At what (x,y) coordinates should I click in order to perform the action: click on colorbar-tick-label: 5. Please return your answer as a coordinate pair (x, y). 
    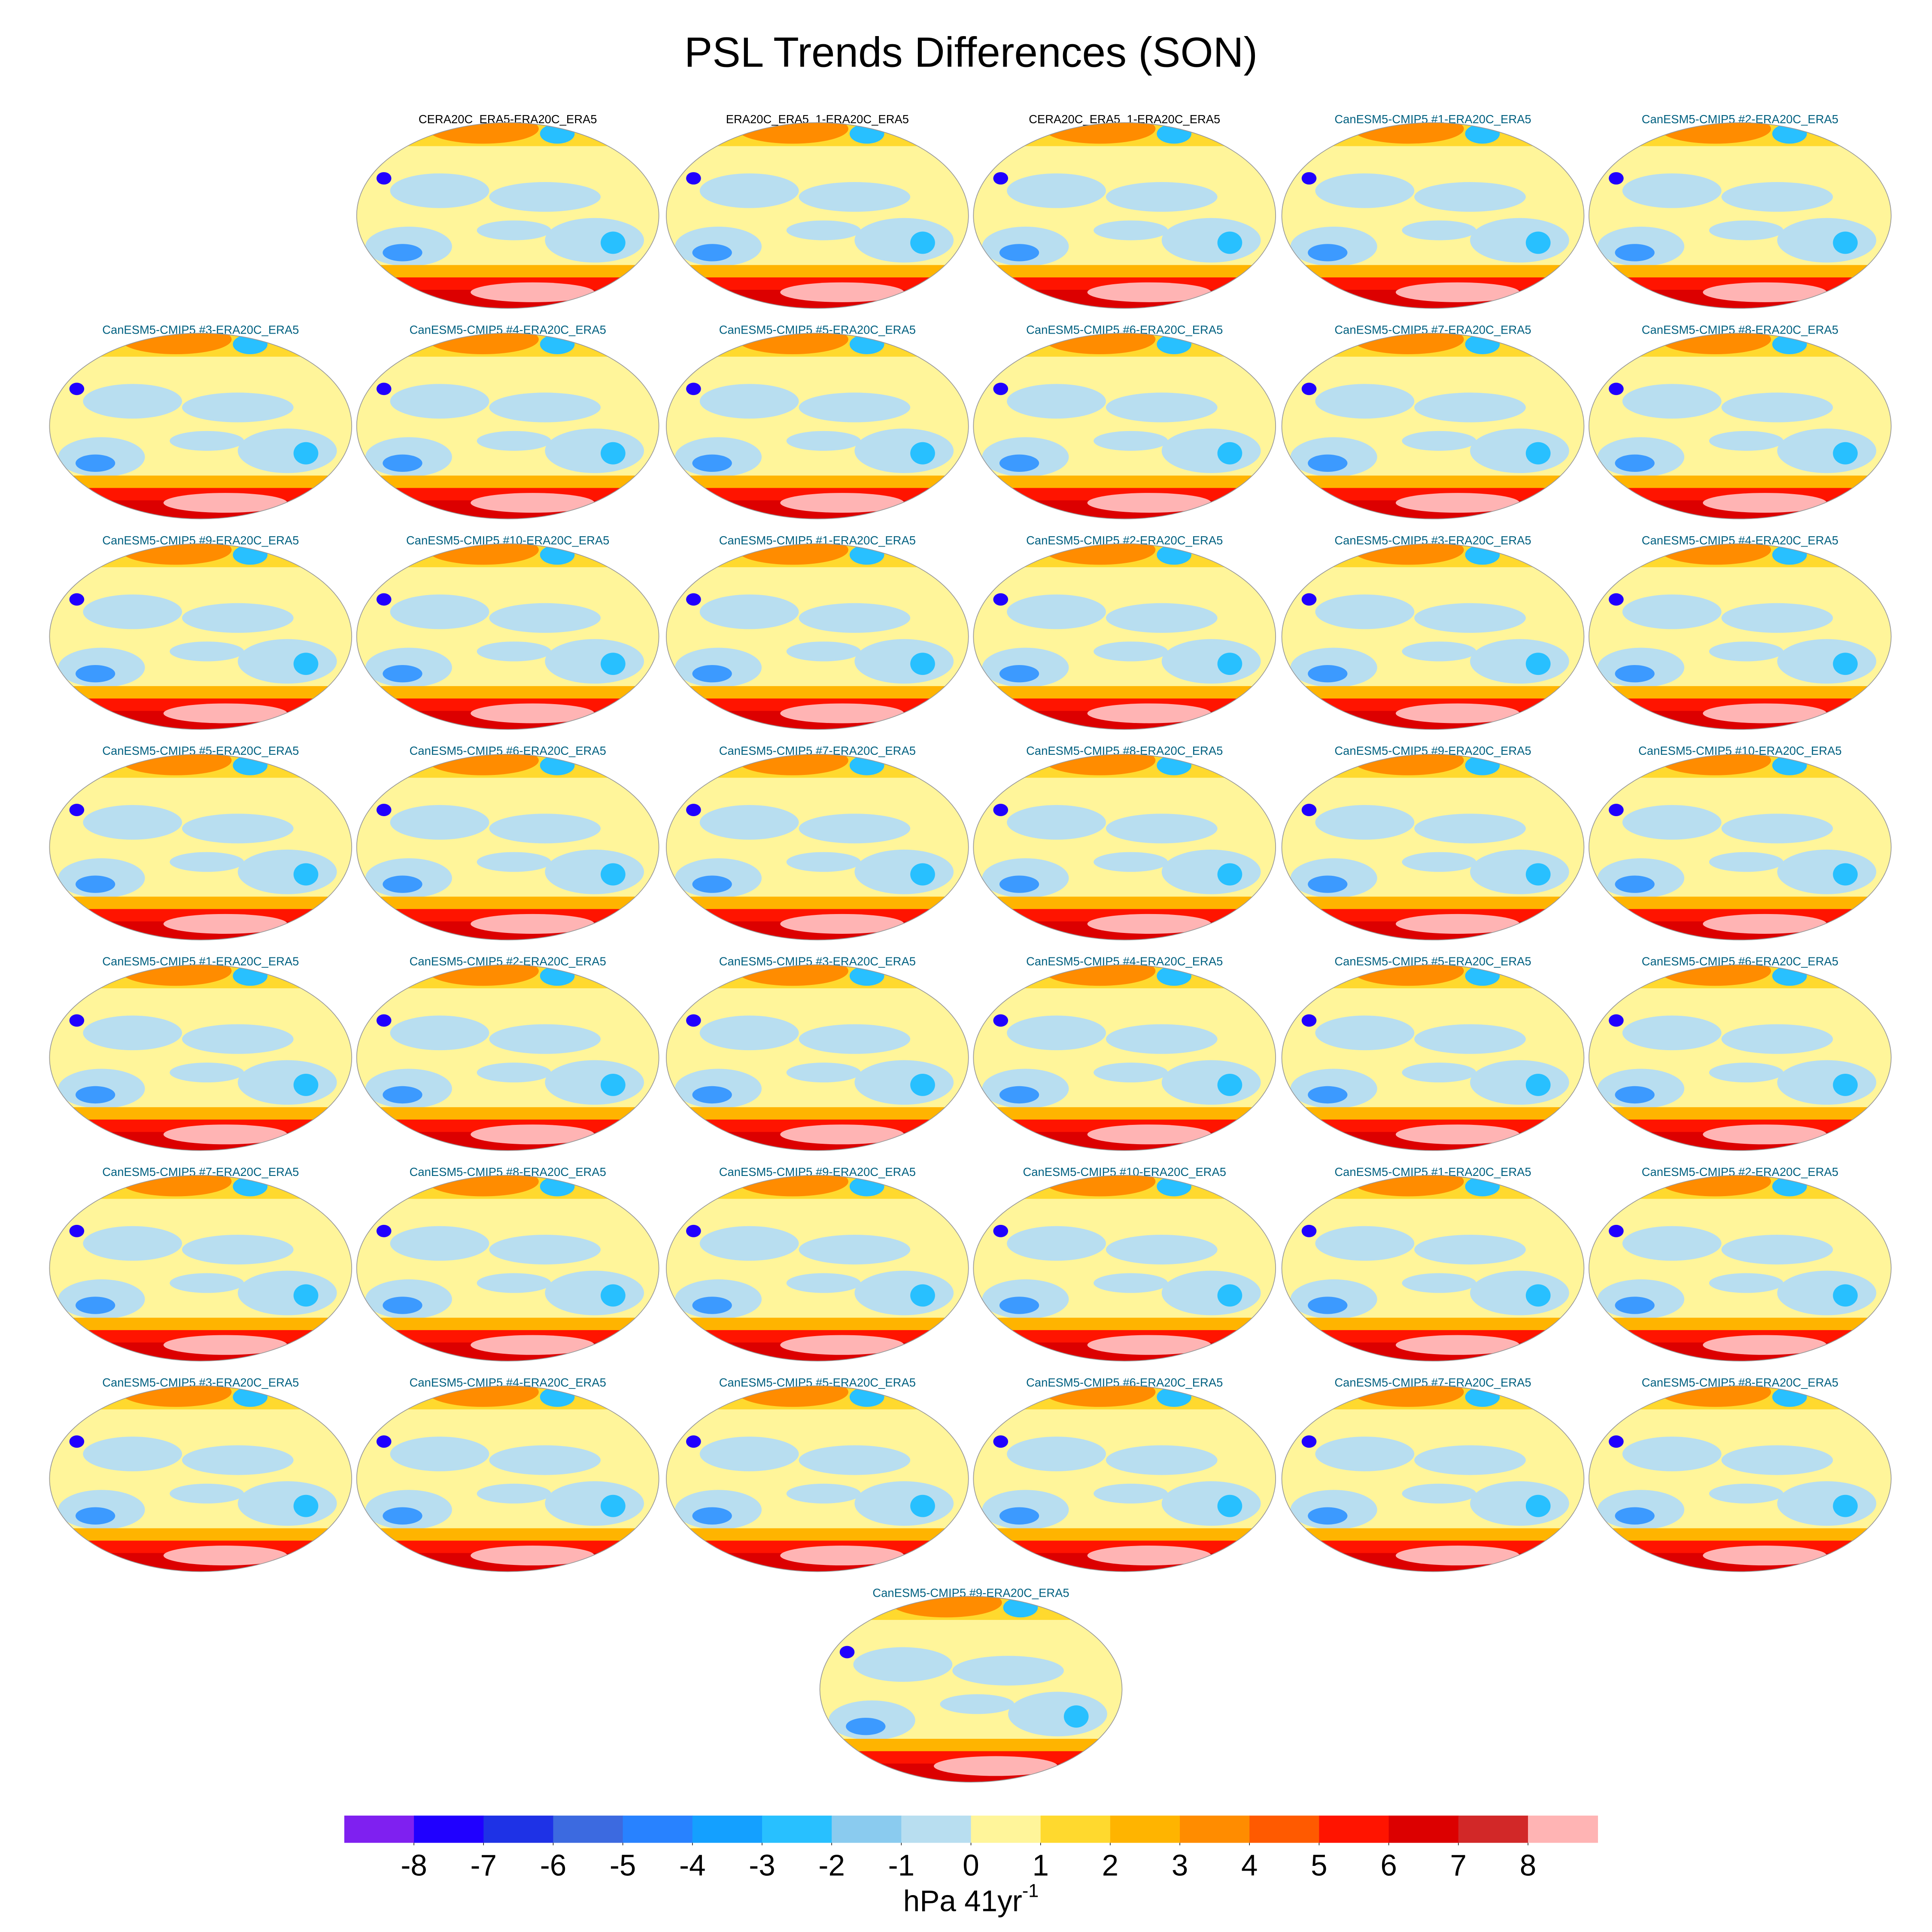
    Looking at the image, I should click on (1319, 1865).